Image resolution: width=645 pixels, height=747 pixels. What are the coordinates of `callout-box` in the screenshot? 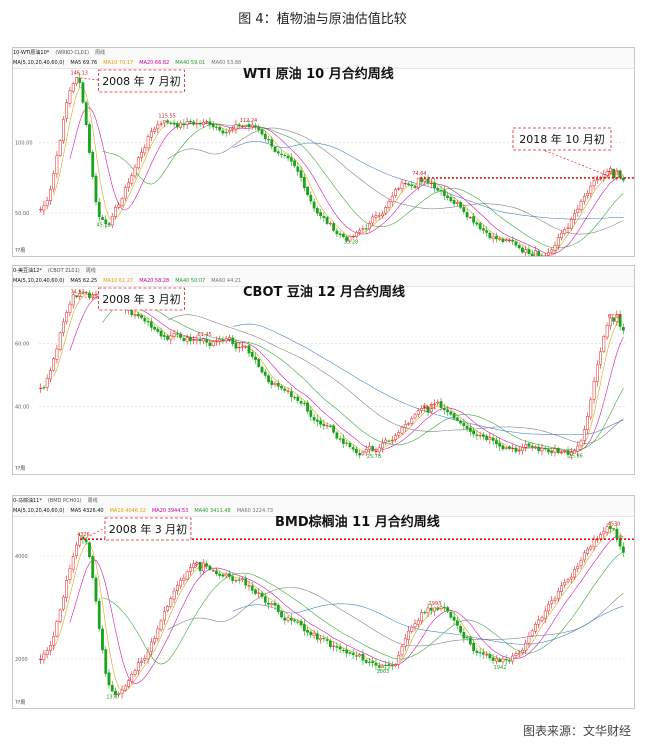 It's located at (562, 139).